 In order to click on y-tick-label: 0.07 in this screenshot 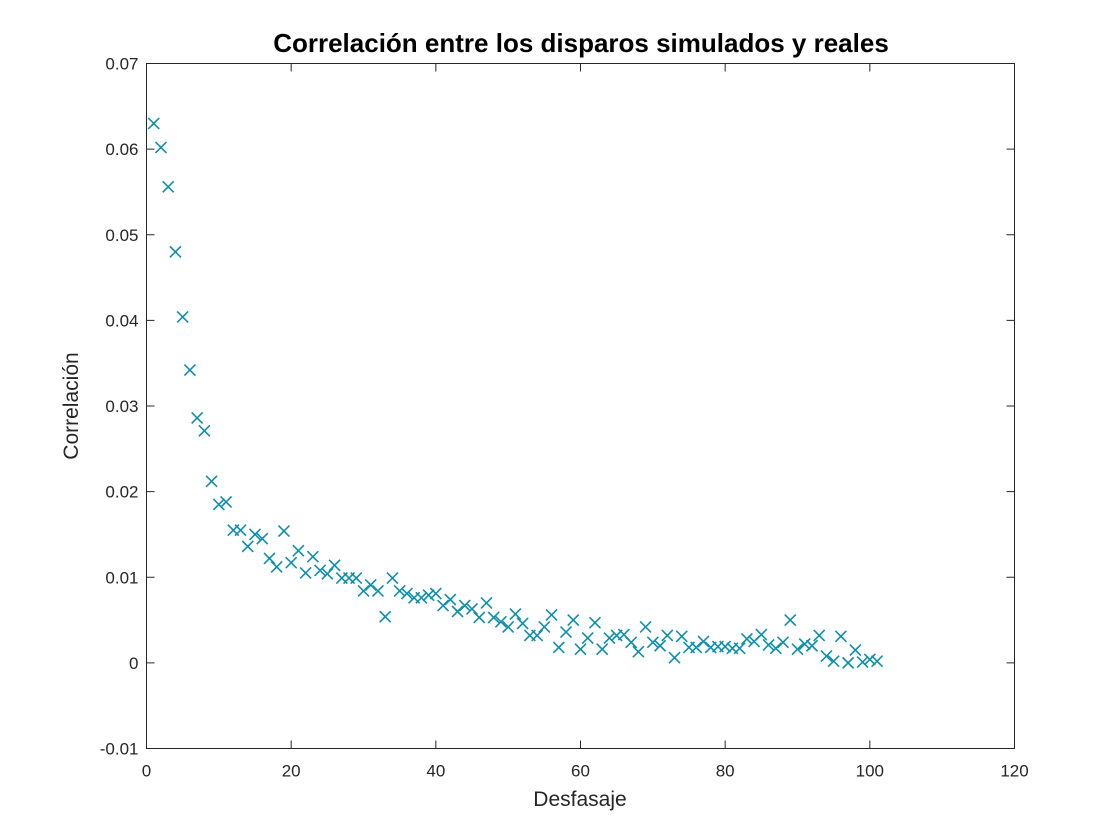, I will do `click(121, 64)`.